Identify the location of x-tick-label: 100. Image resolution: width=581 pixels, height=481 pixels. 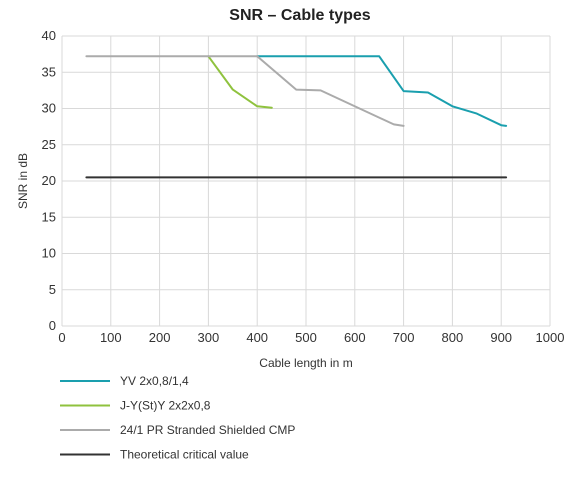
(111, 337).